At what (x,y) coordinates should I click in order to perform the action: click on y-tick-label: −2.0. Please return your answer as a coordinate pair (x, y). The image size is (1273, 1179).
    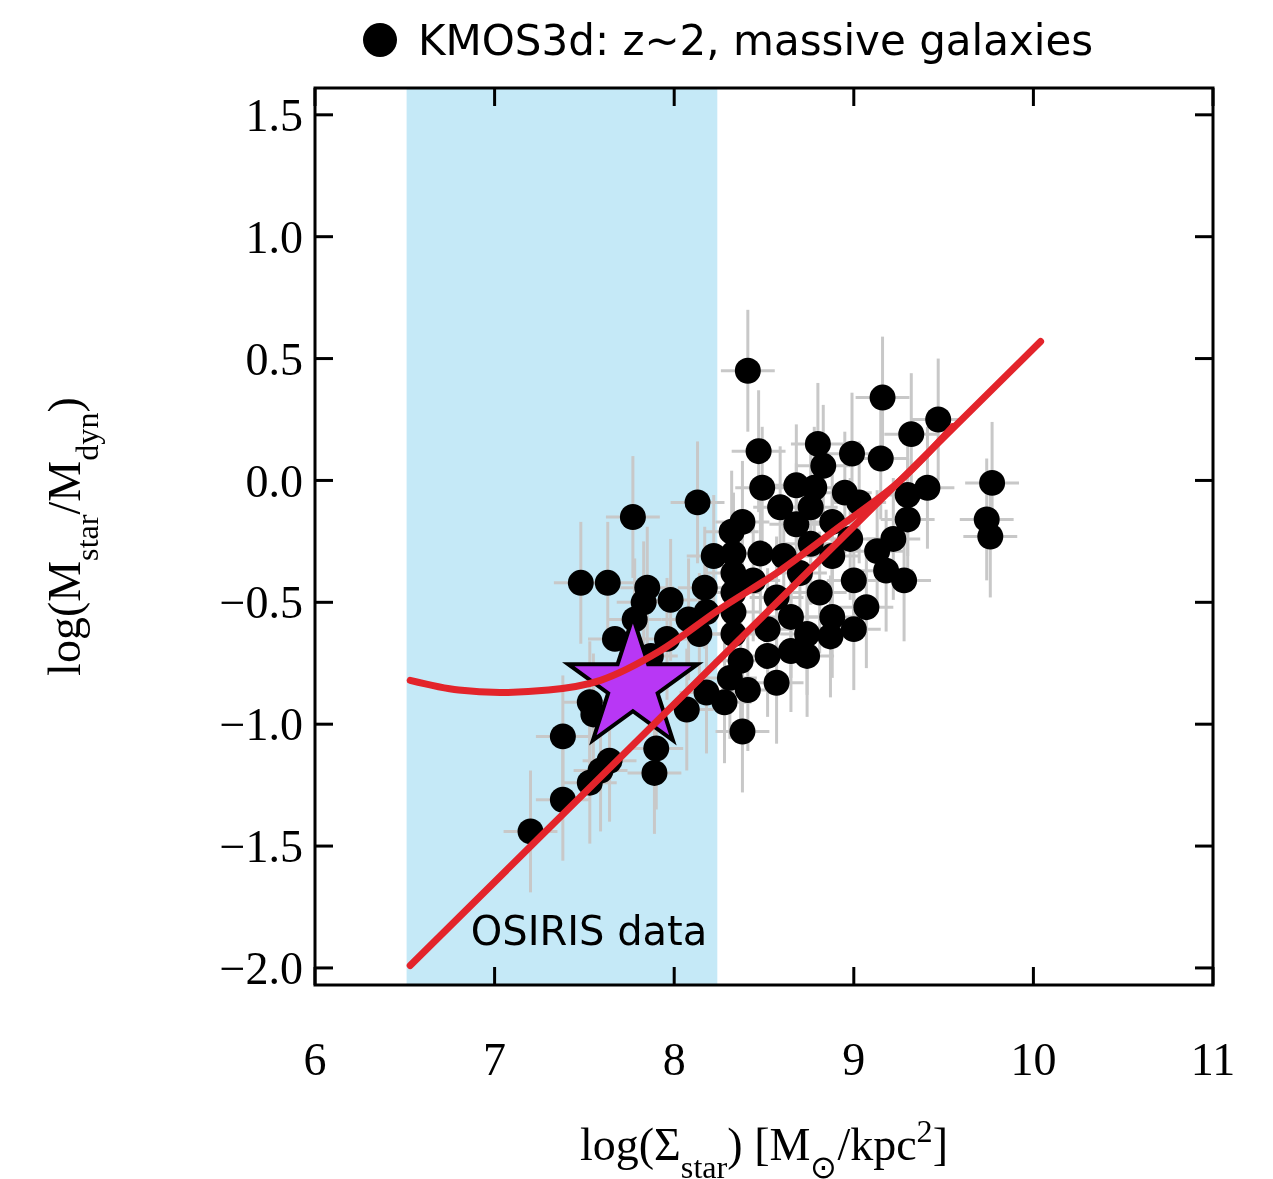
    Looking at the image, I should click on (261, 969).